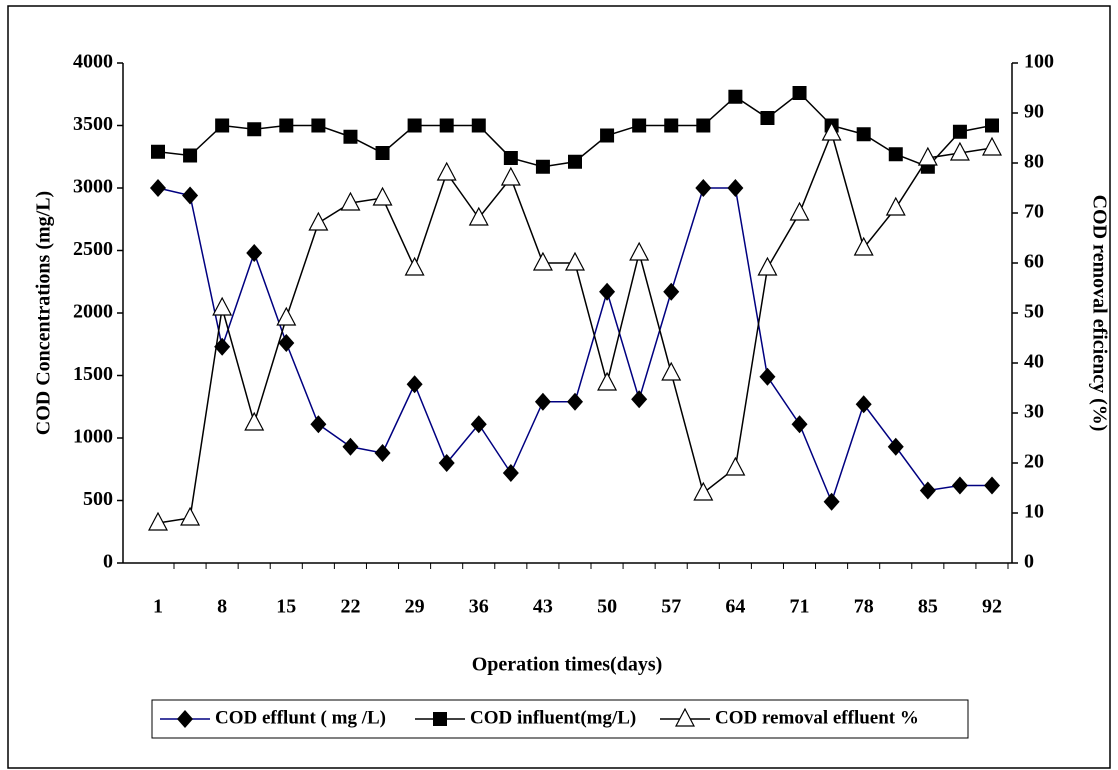 This screenshot has width=1118, height=770. Describe the element at coordinates (44, 313) in the screenshot. I see `y-axis-label: COD Concentrations (mg/L)` at that location.